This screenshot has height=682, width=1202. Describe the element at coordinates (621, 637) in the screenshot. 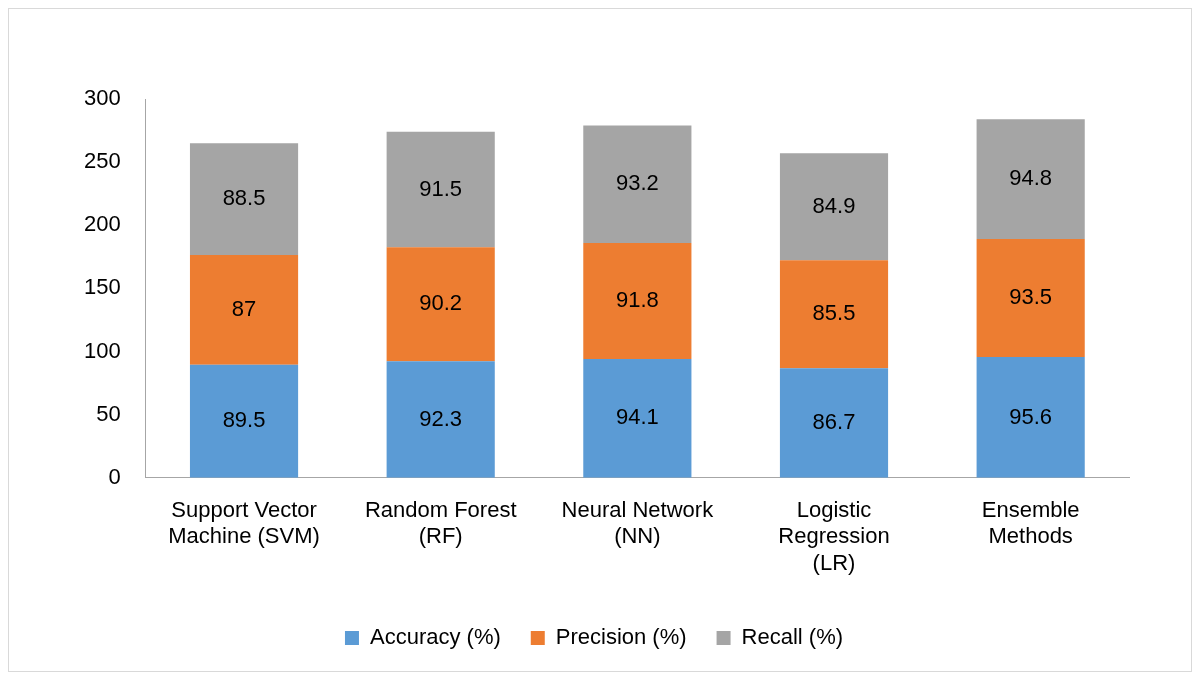

I see `legend-label: Precision (%)` at that location.